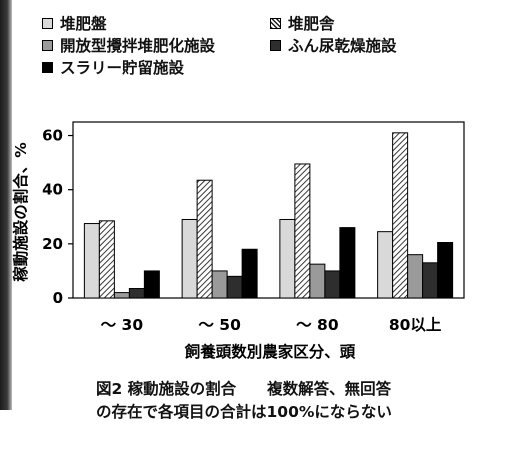 Image resolution: width=512 pixels, height=458 pixels. I want to click on legend-item: 堆肥盤, so click(74, 23).